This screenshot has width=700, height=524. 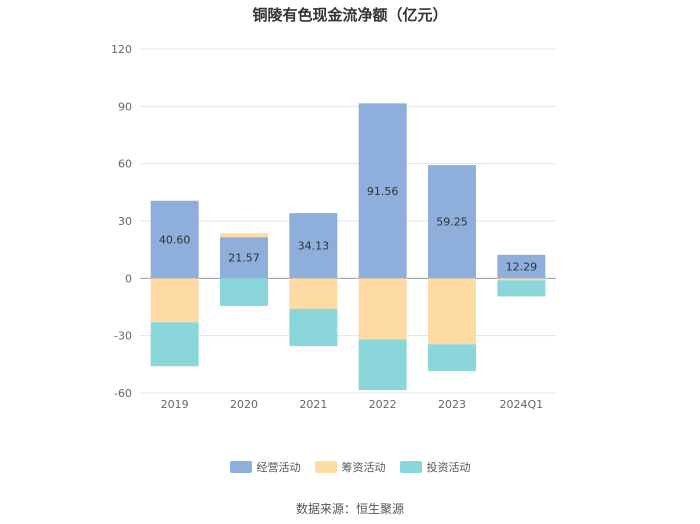 I want to click on x-tick-label: 2024Q1, so click(x=522, y=404).